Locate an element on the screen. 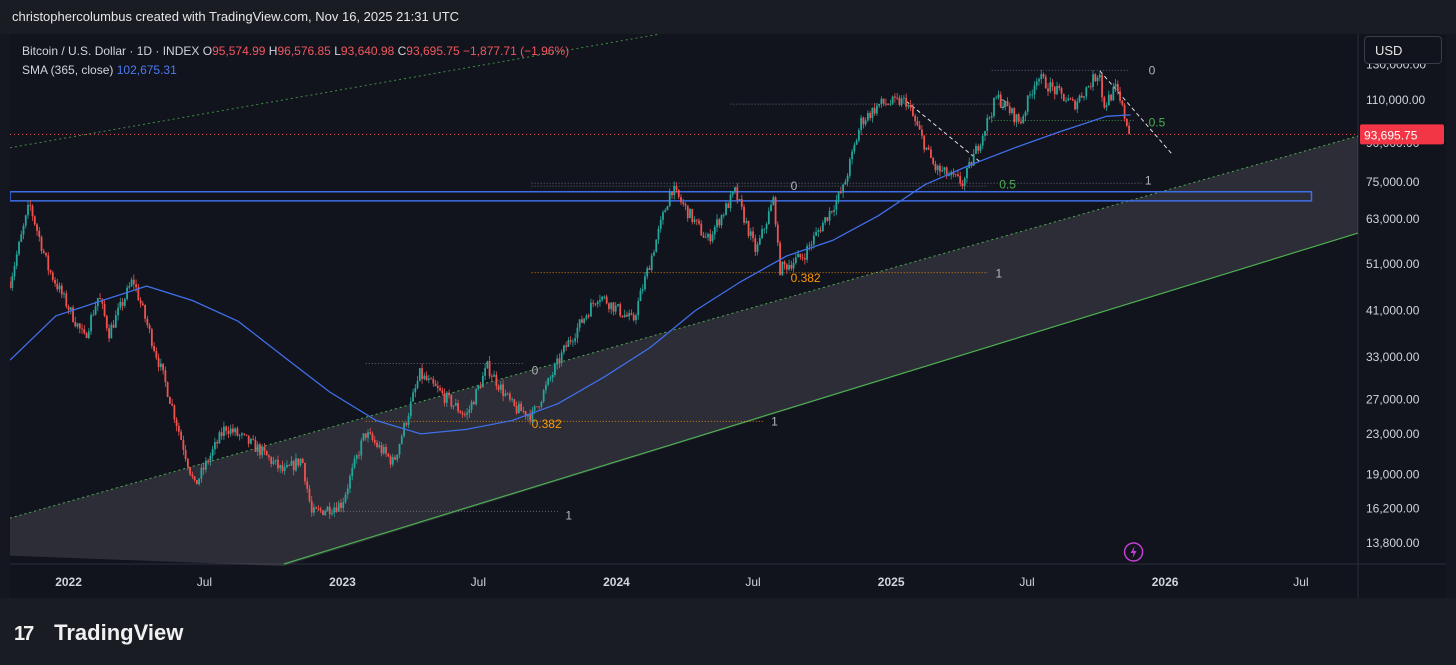 The image size is (1456, 665). price-tick-label: 63,000.00 is located at coordinates (1393, 219).